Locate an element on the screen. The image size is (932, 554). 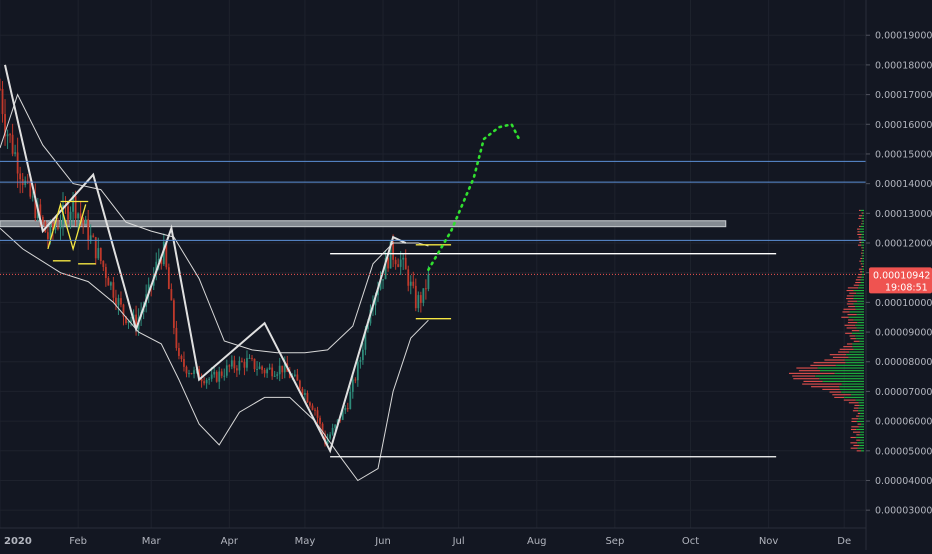
time-tick-label: 2020 is located at coordinates (18, 541).